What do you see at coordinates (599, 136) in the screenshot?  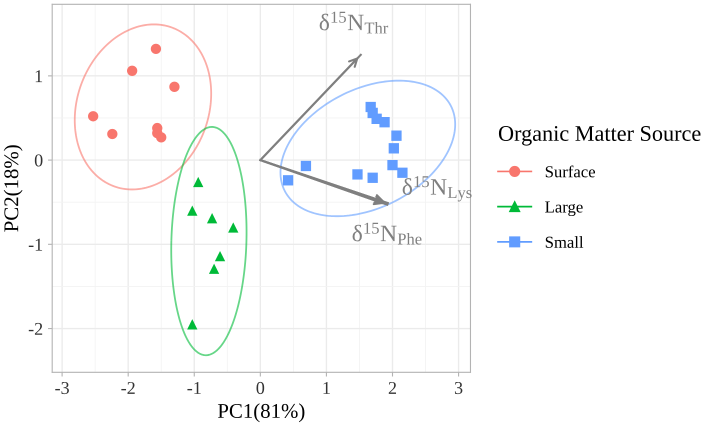 I see `legend-title: Organic Matter Source` at bounding box center [599, 136].